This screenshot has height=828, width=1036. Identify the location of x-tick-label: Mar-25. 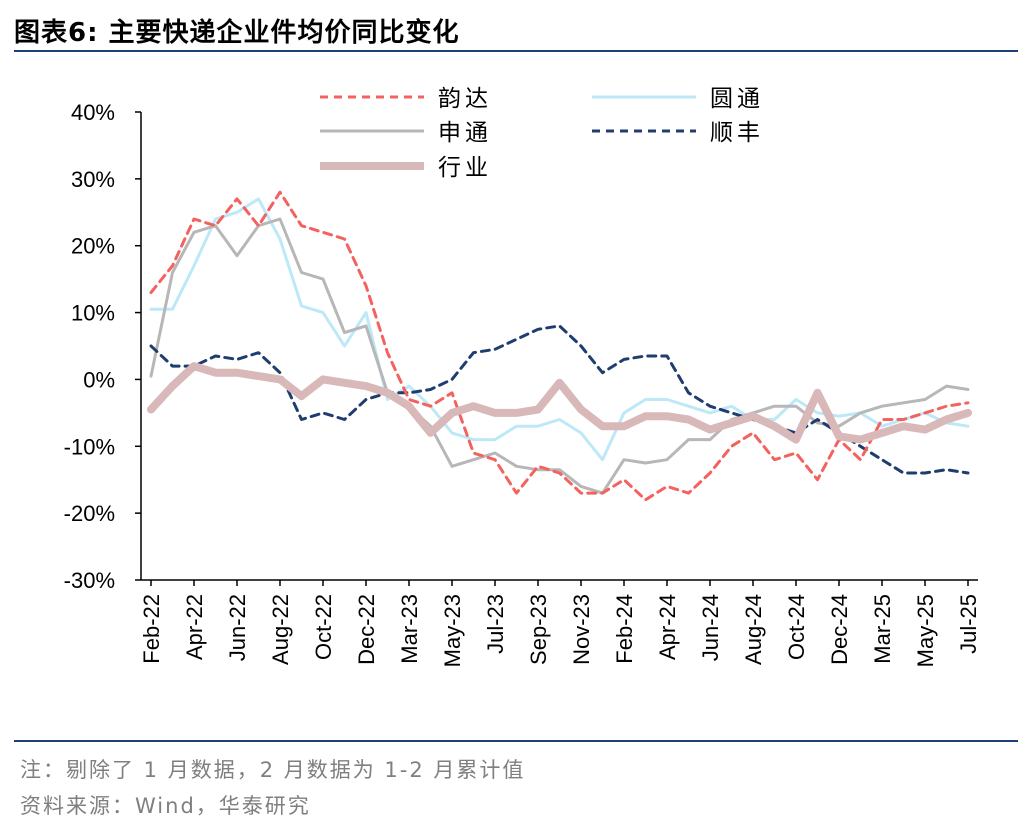
(882, 629).